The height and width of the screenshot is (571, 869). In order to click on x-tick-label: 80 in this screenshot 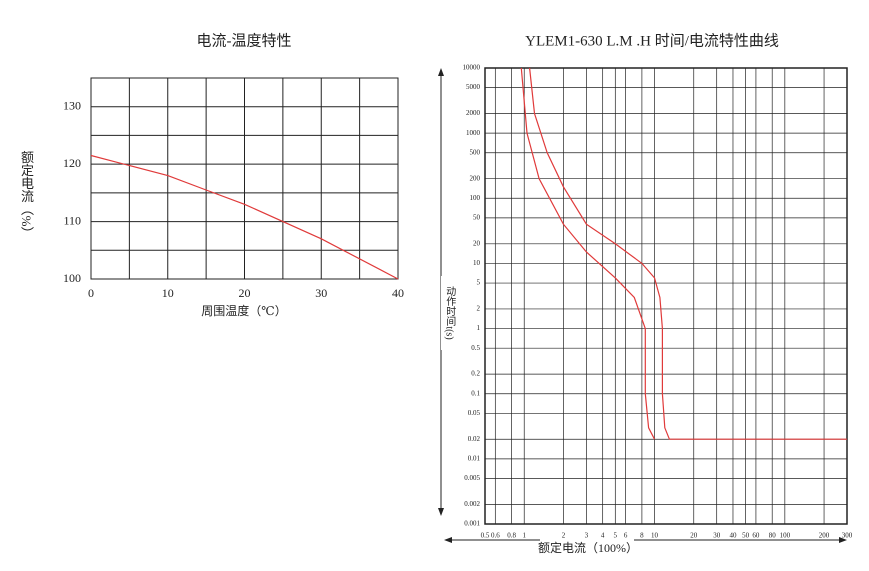, I will do `click(773, 536)`.